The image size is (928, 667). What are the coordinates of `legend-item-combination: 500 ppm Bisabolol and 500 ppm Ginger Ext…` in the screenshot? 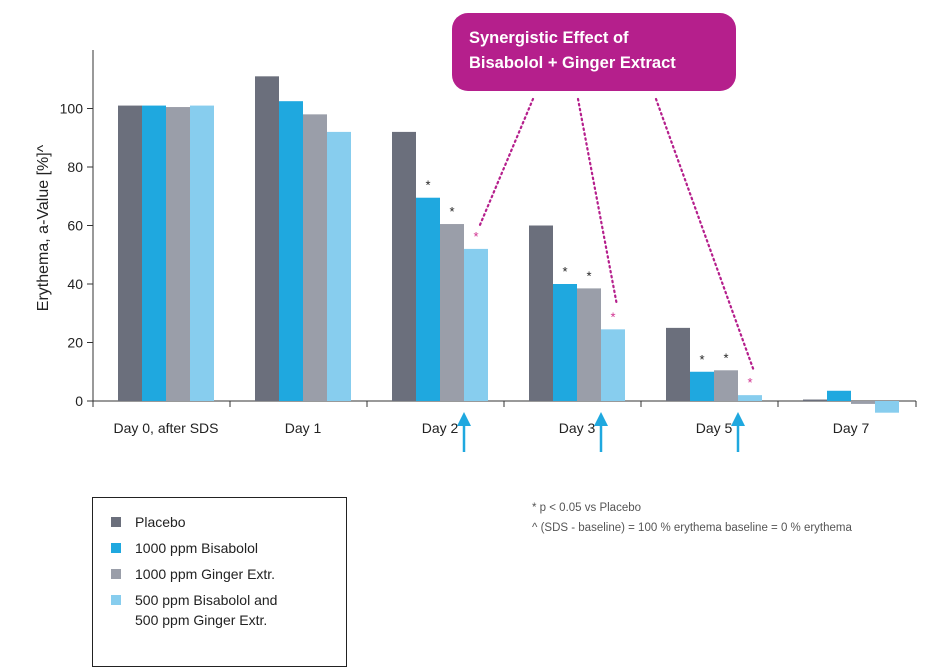 It's located at (228, 610).